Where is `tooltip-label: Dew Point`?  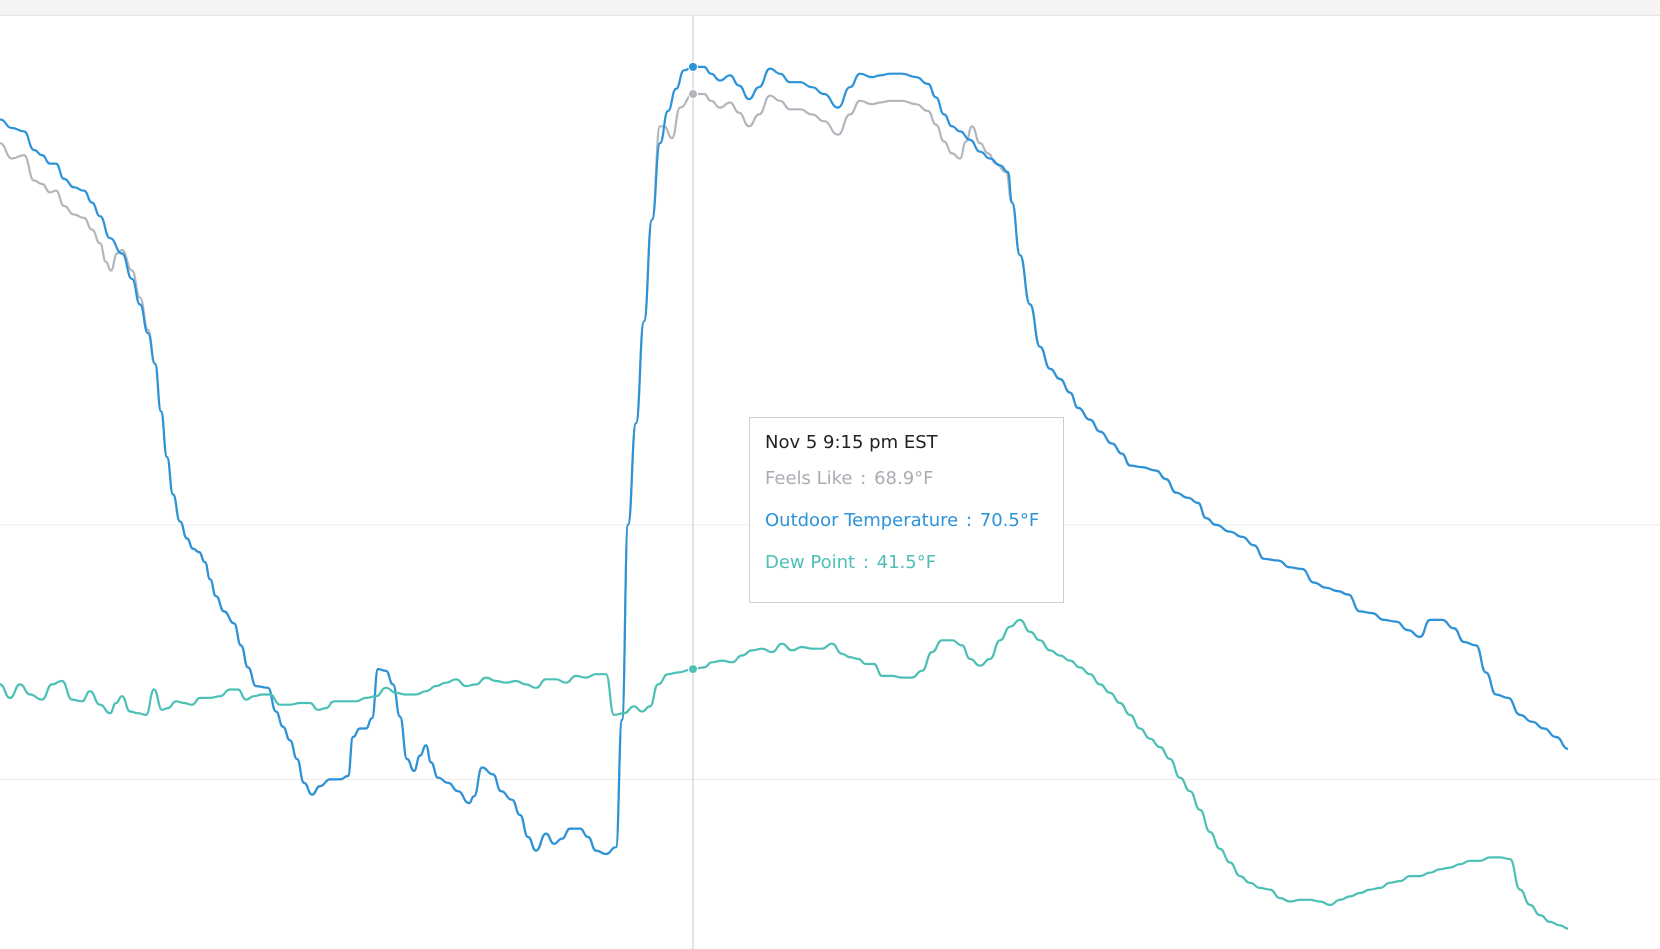 tooltip-label: Dew Point is located at coordinates (810, 562).